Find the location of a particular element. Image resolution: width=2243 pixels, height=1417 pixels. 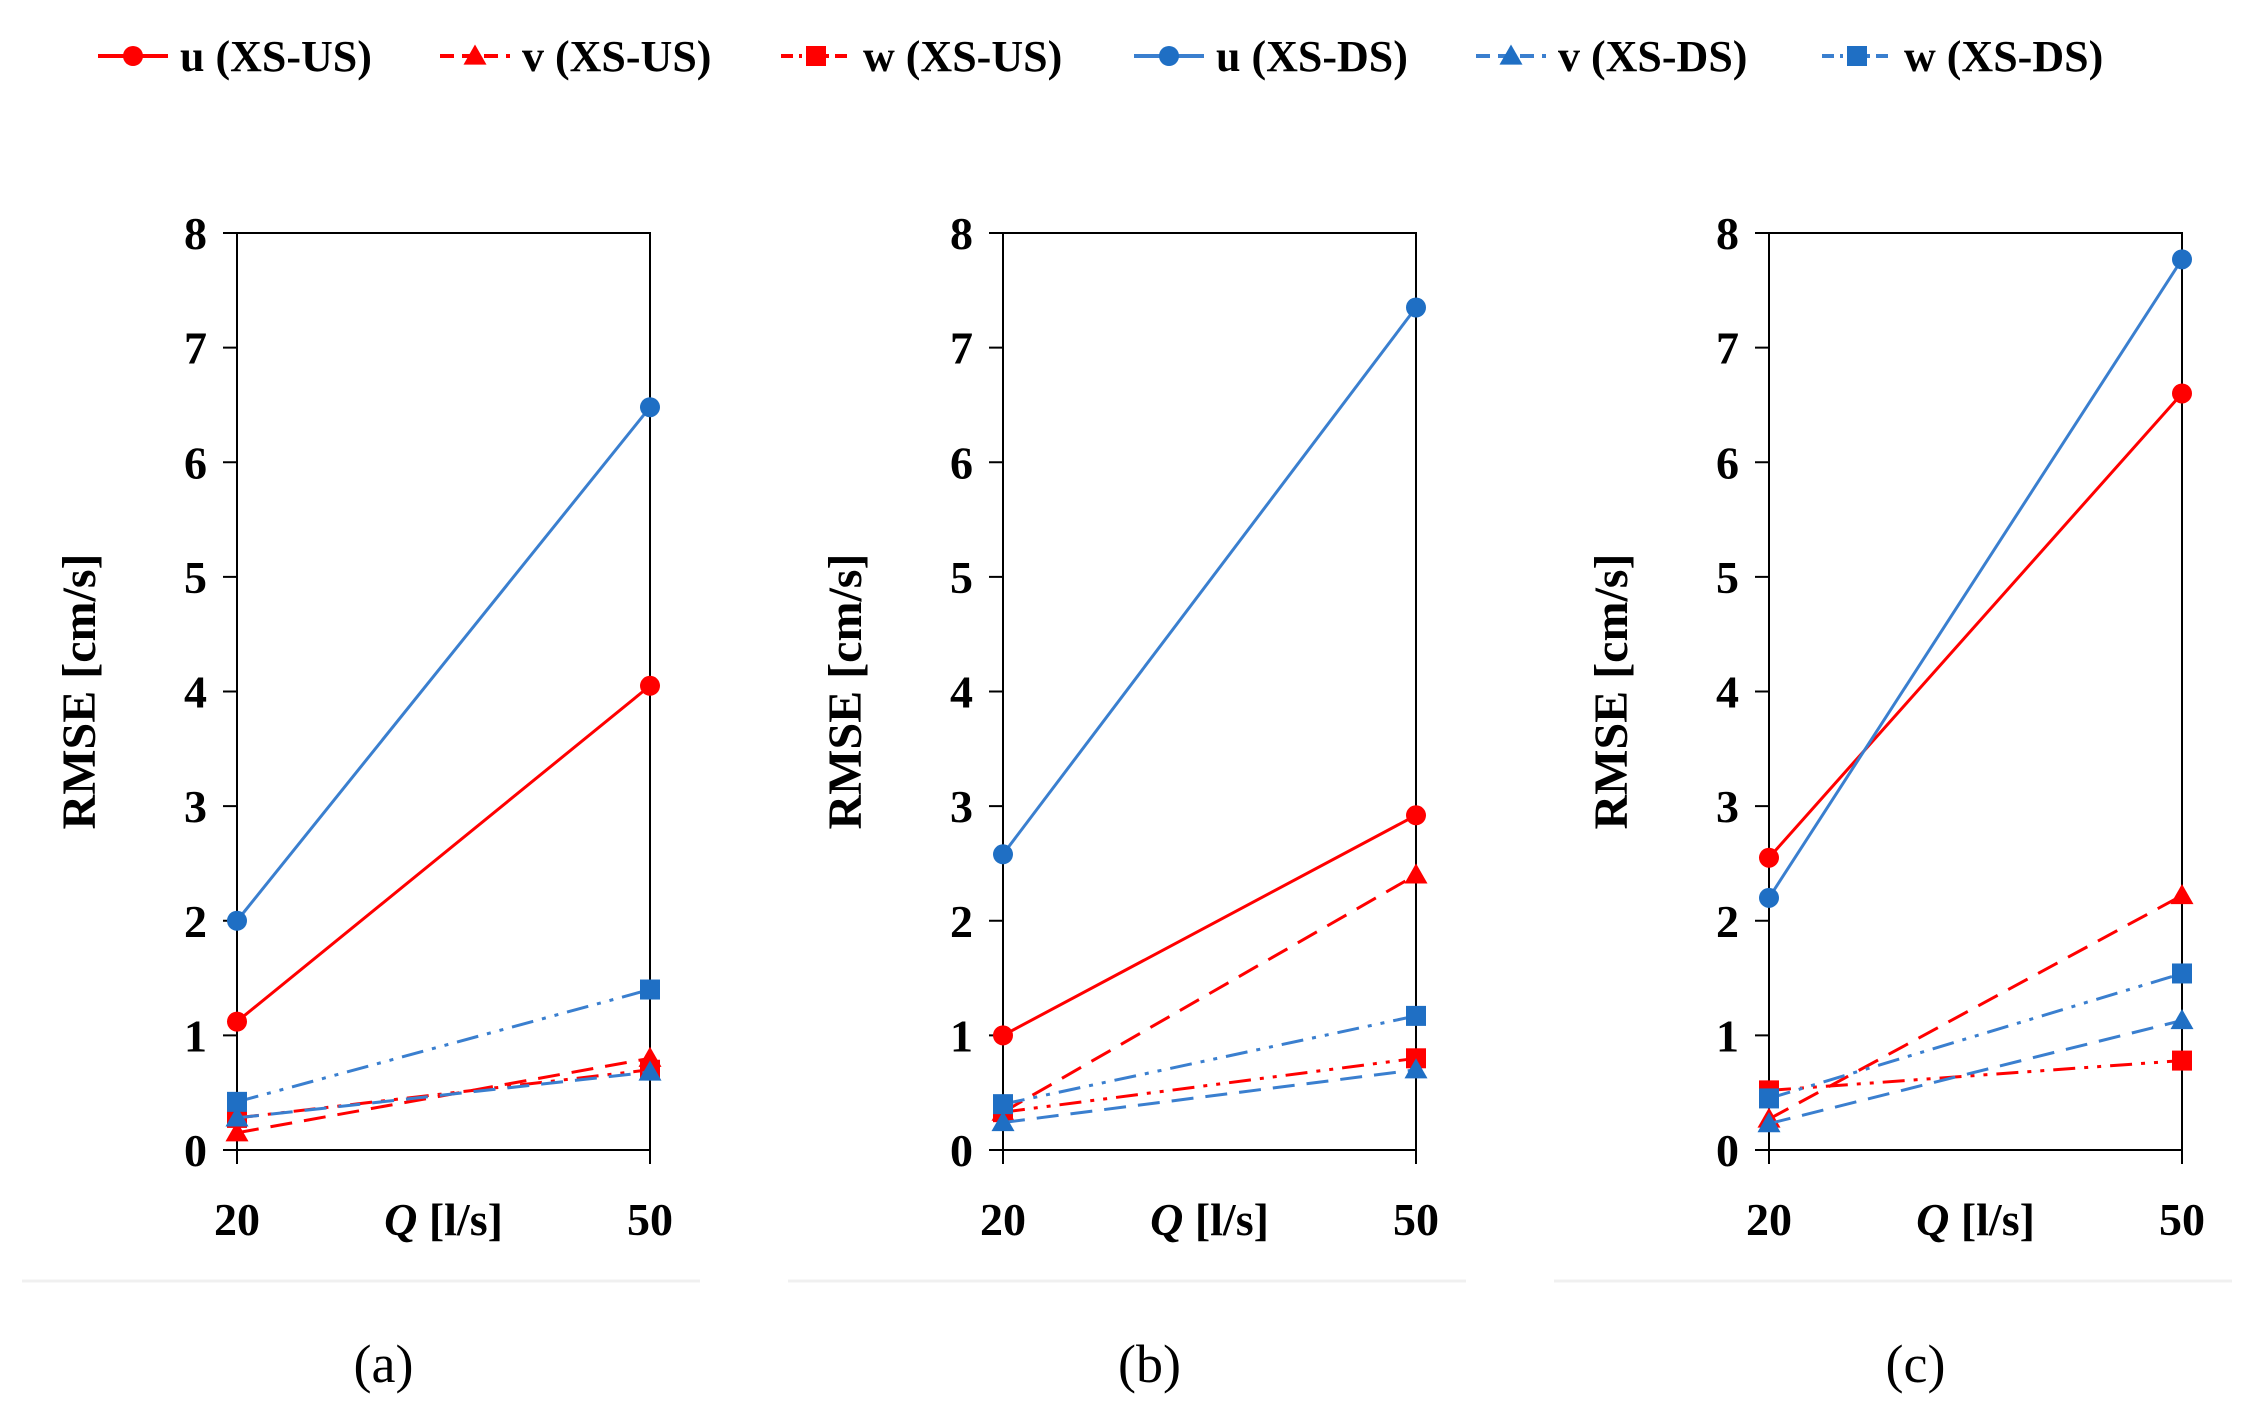

series-v-xs-us is located at coordinates (1975, 1006).